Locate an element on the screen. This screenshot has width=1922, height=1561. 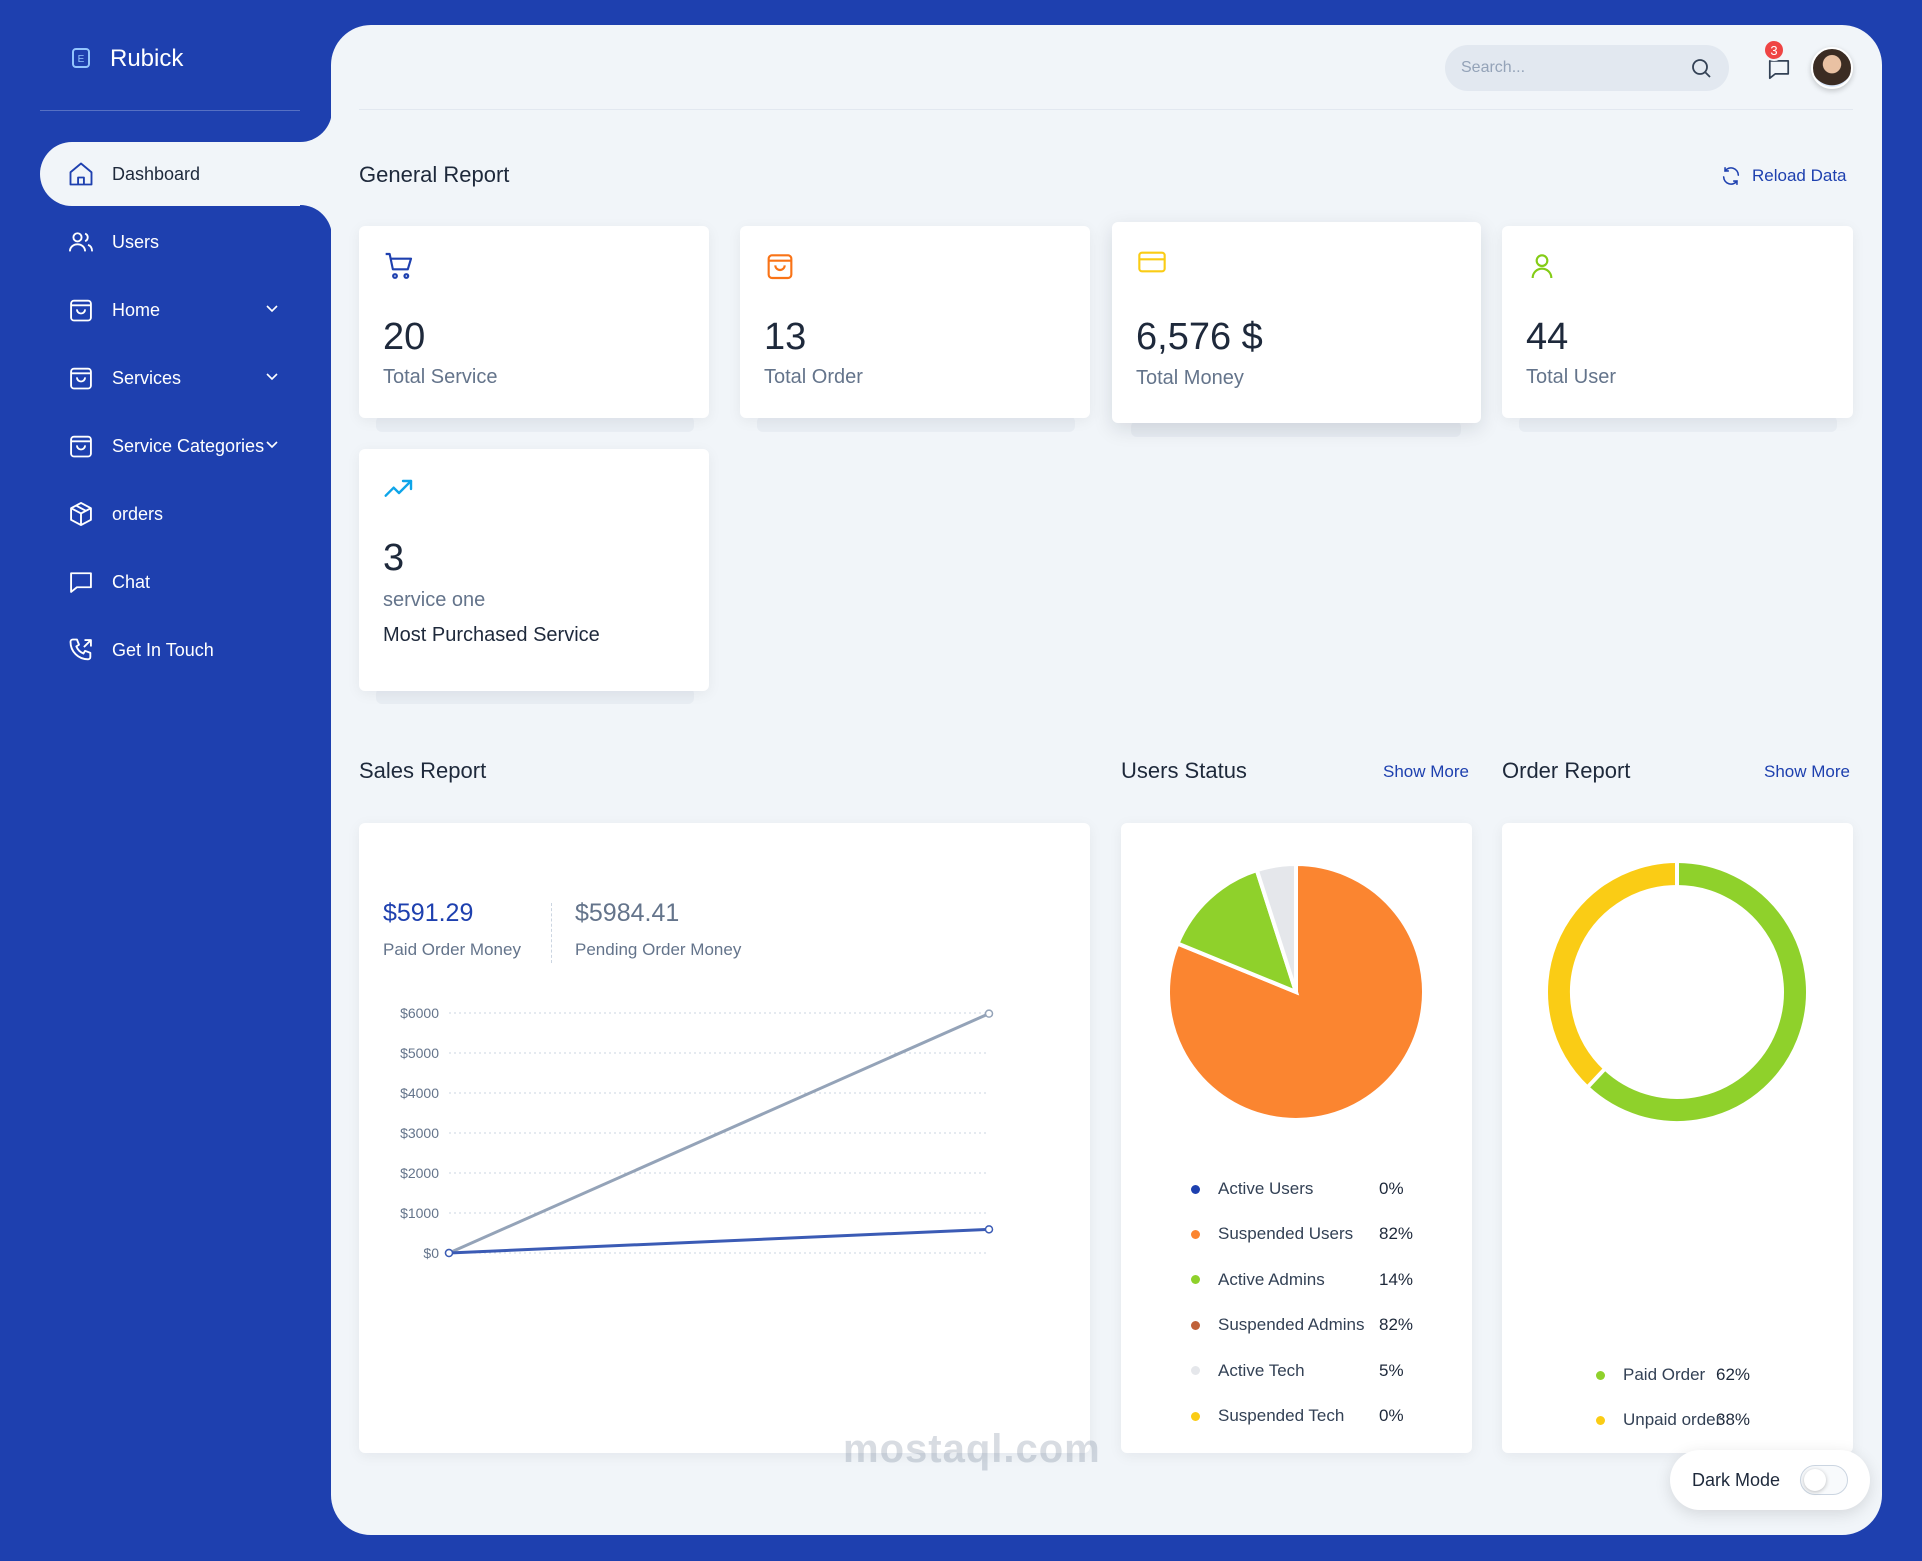
sidebar-item-dashboard: Dashboard is located at coordinates (186, 174).